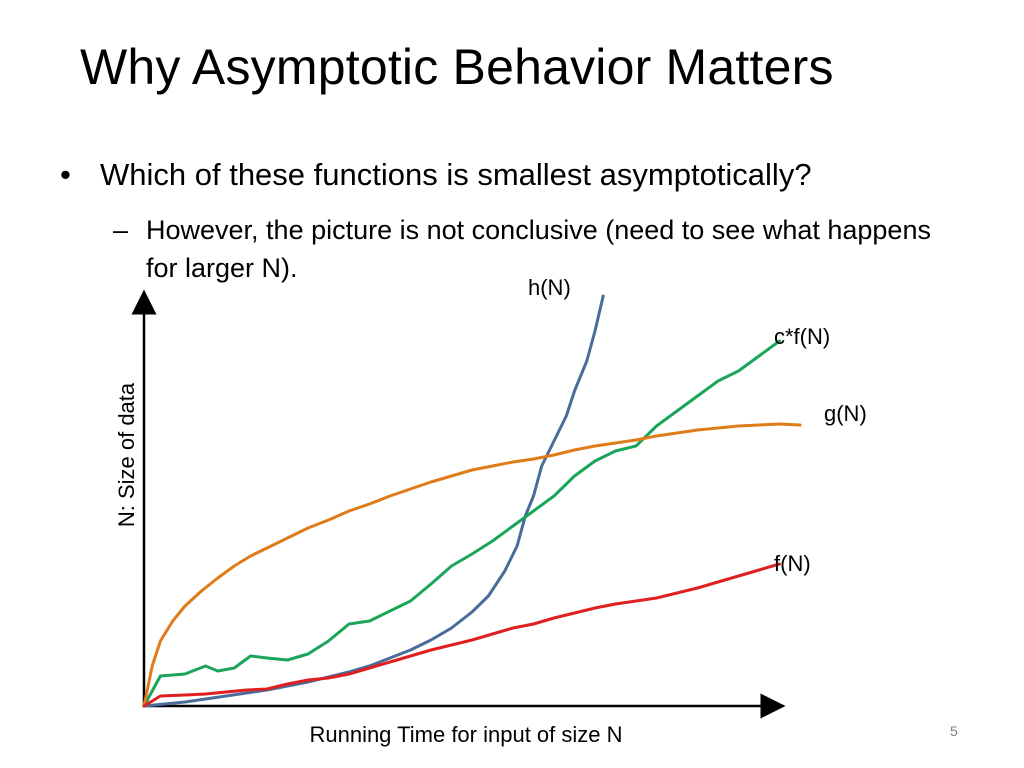  What do you see at coordinates (802, 336) in the screenshot?
I see `series-label-cf: c*f(N)` at bounding box center [802, 336].